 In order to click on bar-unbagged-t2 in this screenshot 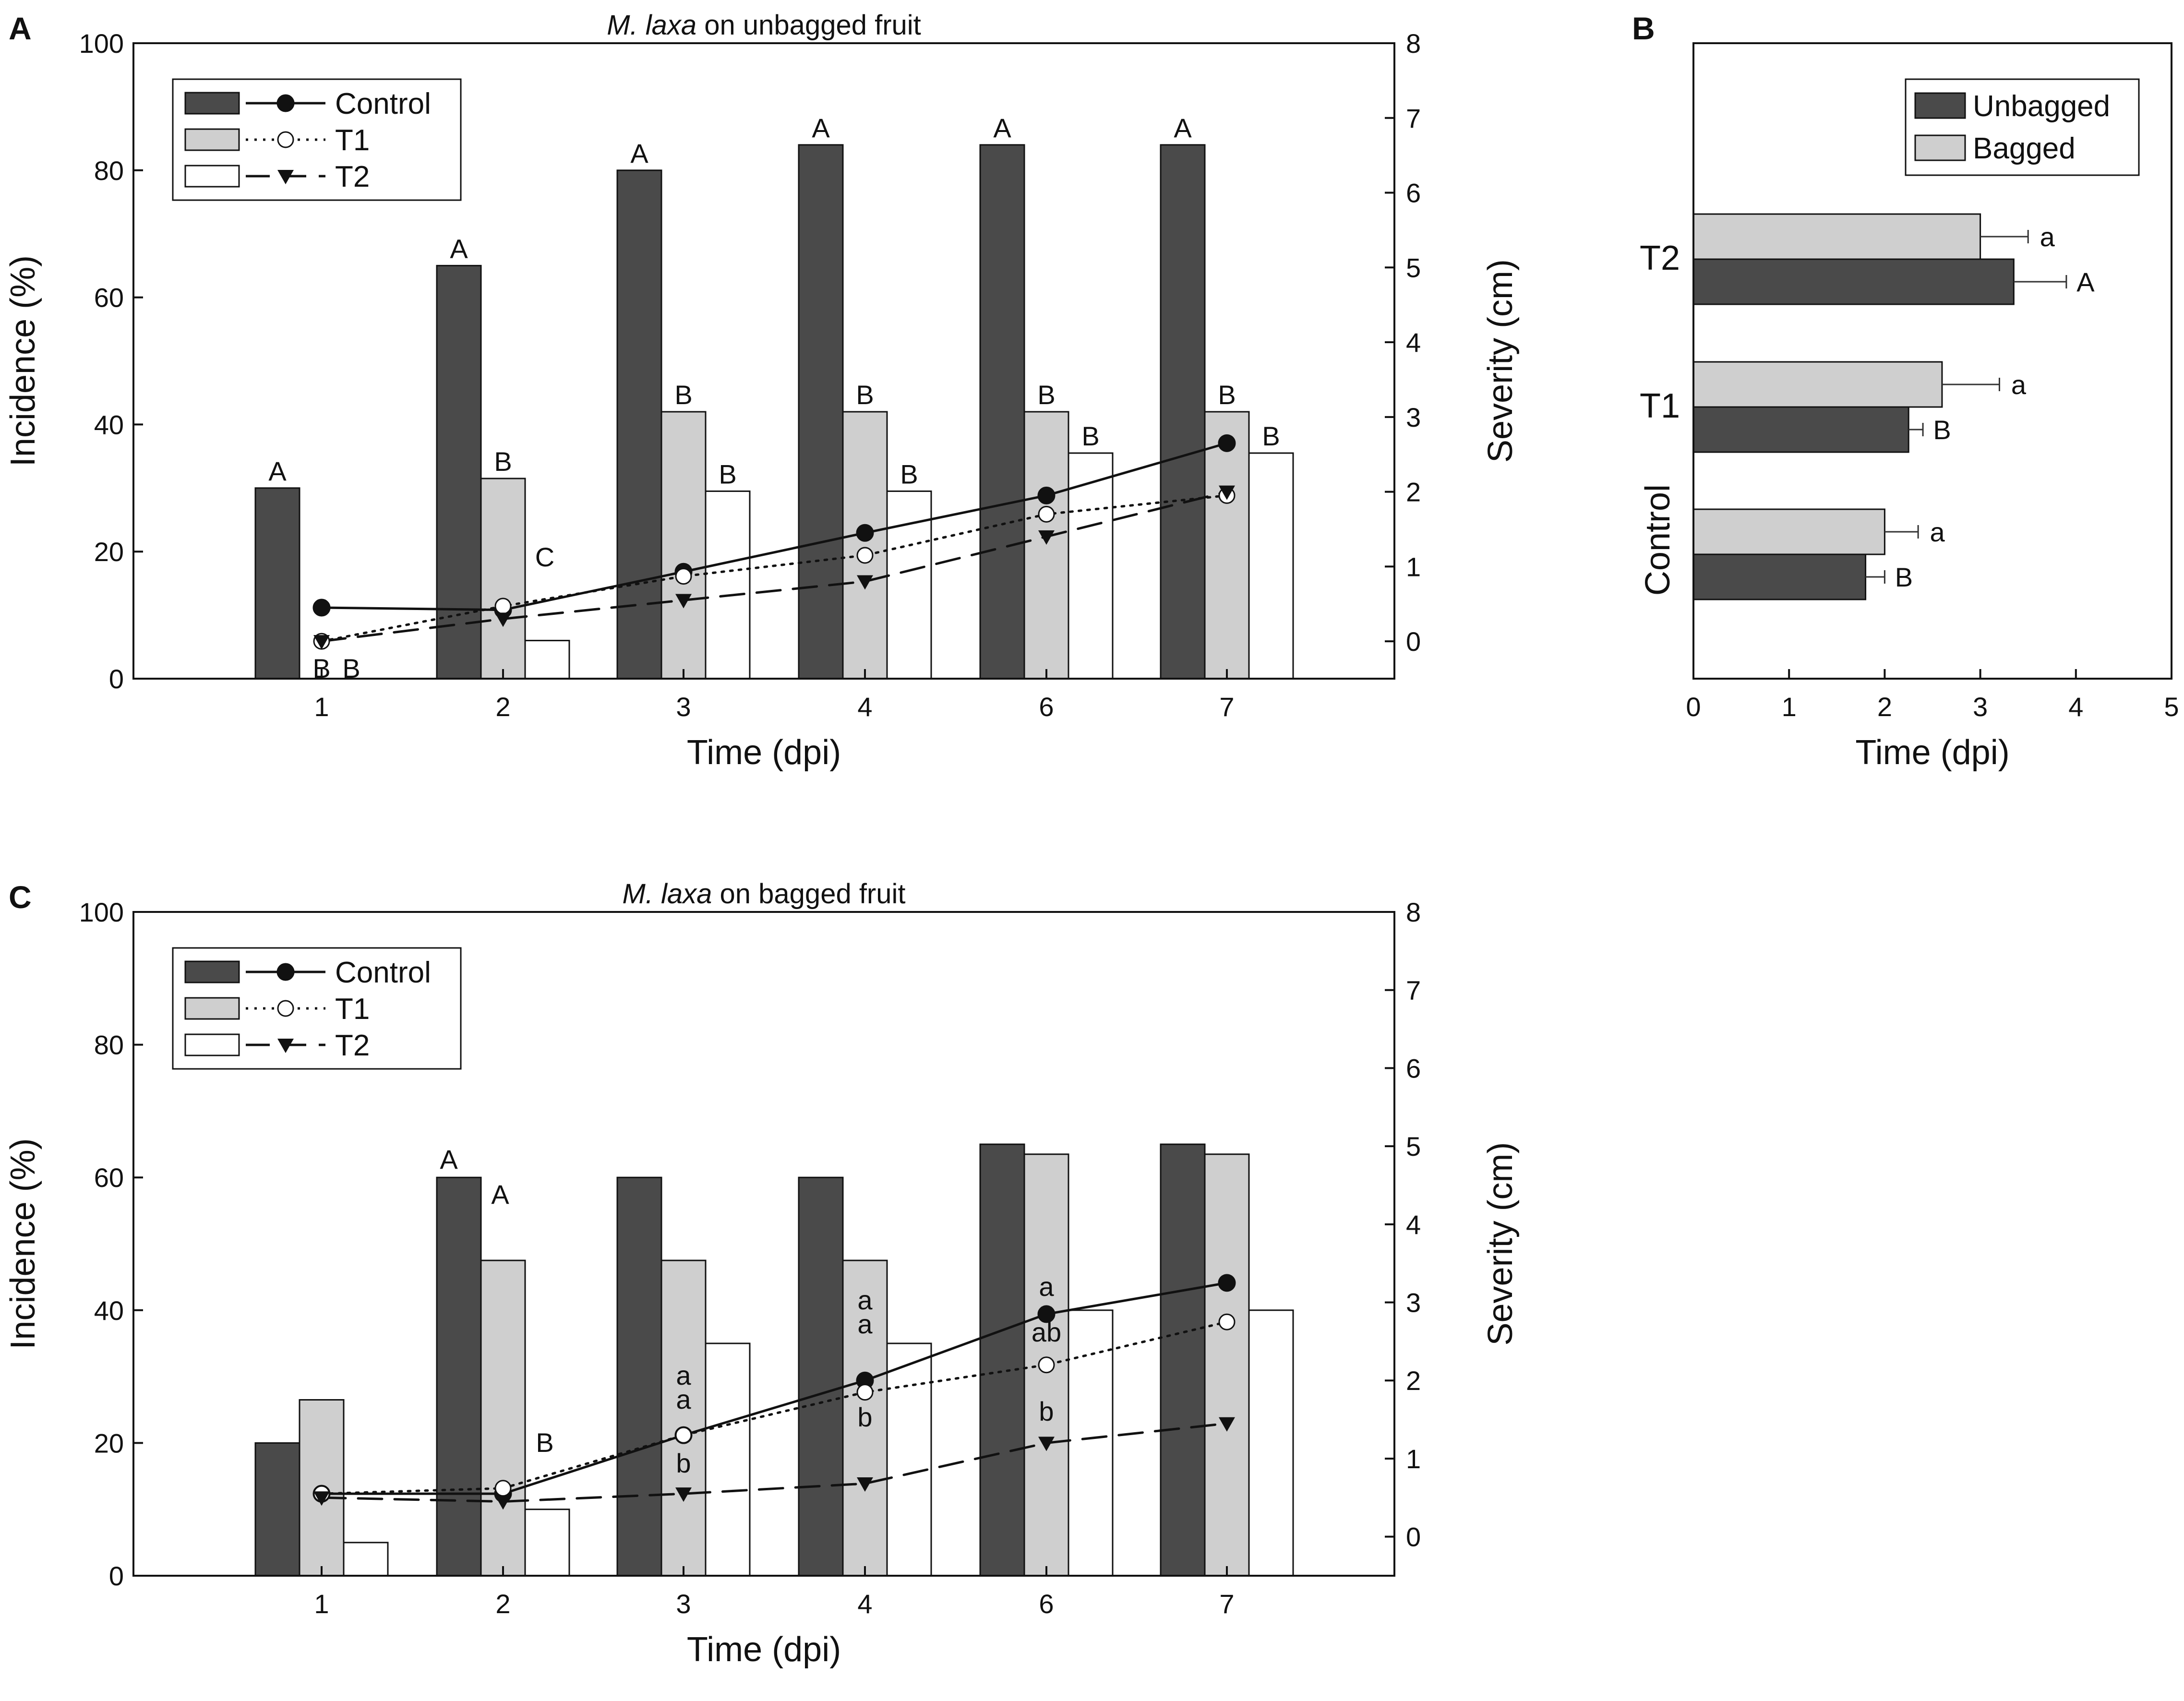, I will do `click(1853, 281)`.